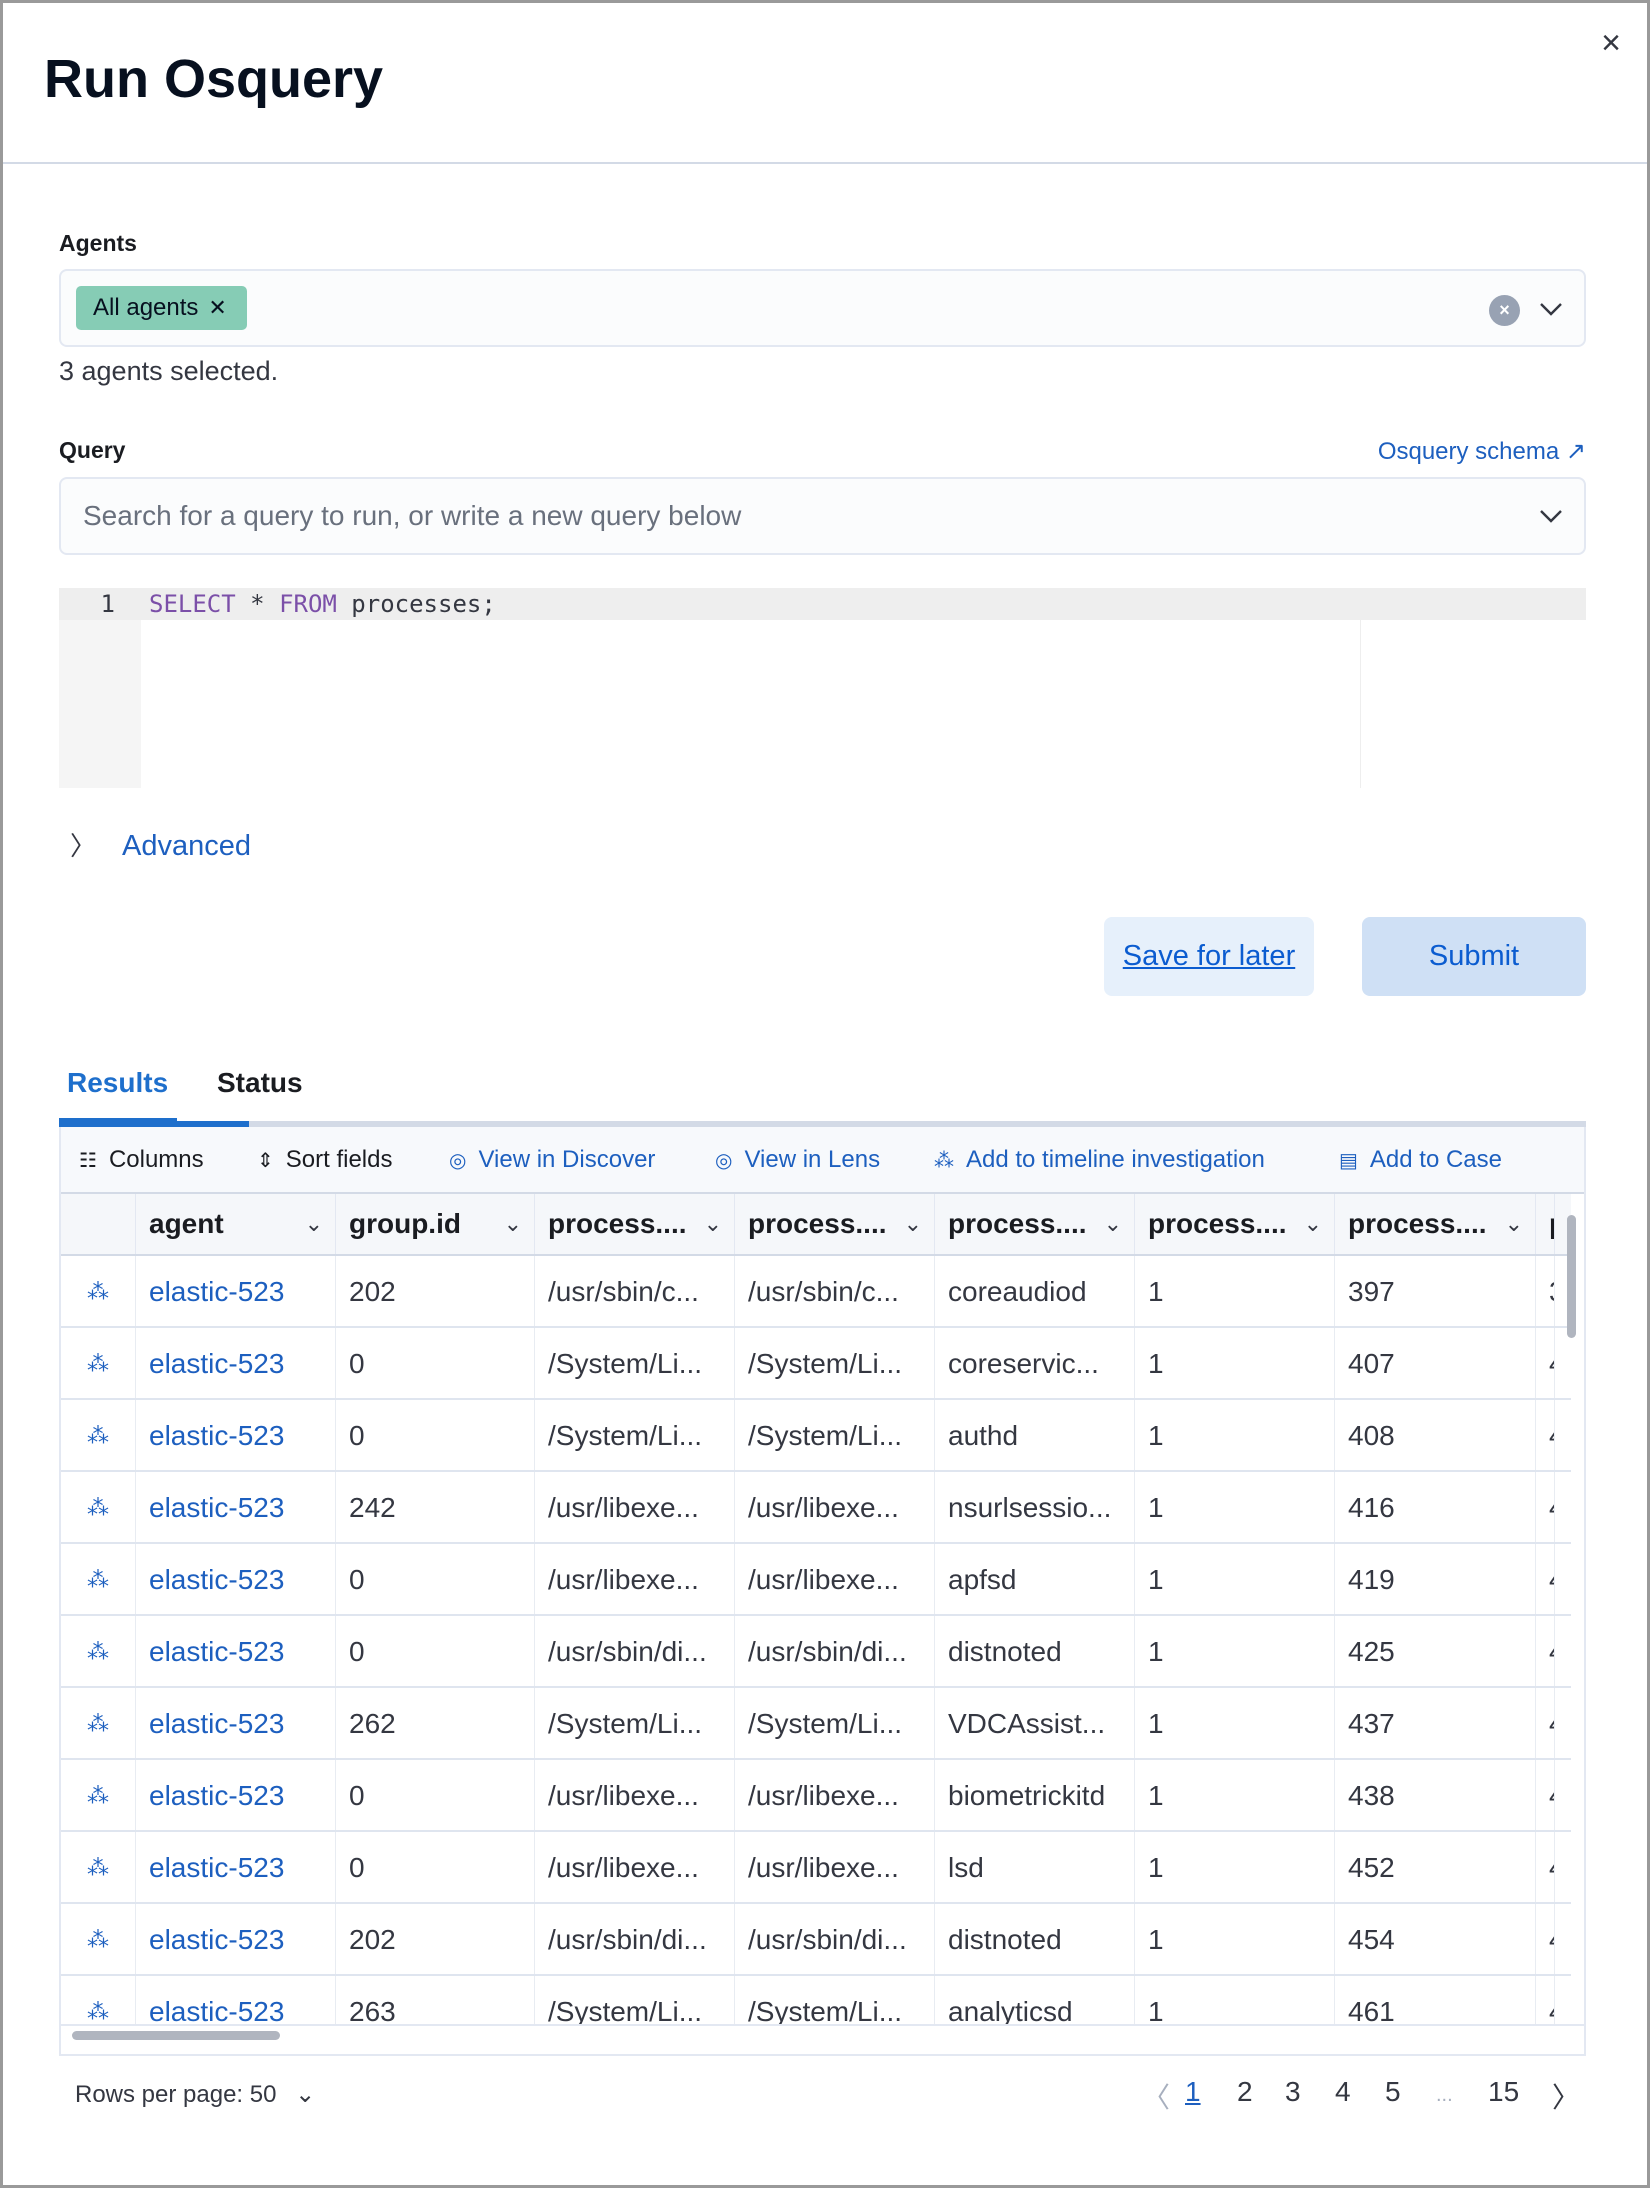 This screenshot has height=2188, width=1650. I want to click on submit-button: Submit, so click(1474, 956).